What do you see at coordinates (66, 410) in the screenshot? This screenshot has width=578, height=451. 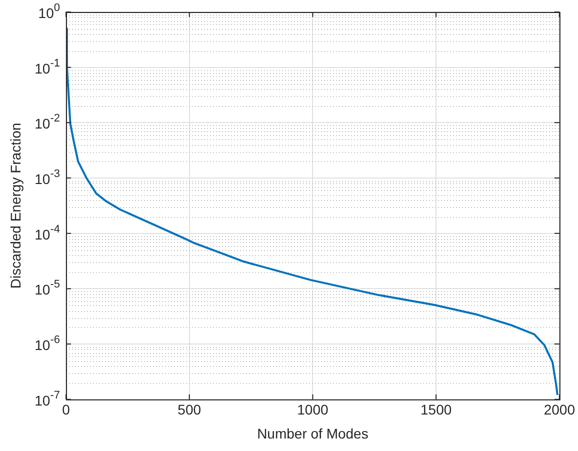 I see `x-tick-label: 0` at bounding box center [66, 410].